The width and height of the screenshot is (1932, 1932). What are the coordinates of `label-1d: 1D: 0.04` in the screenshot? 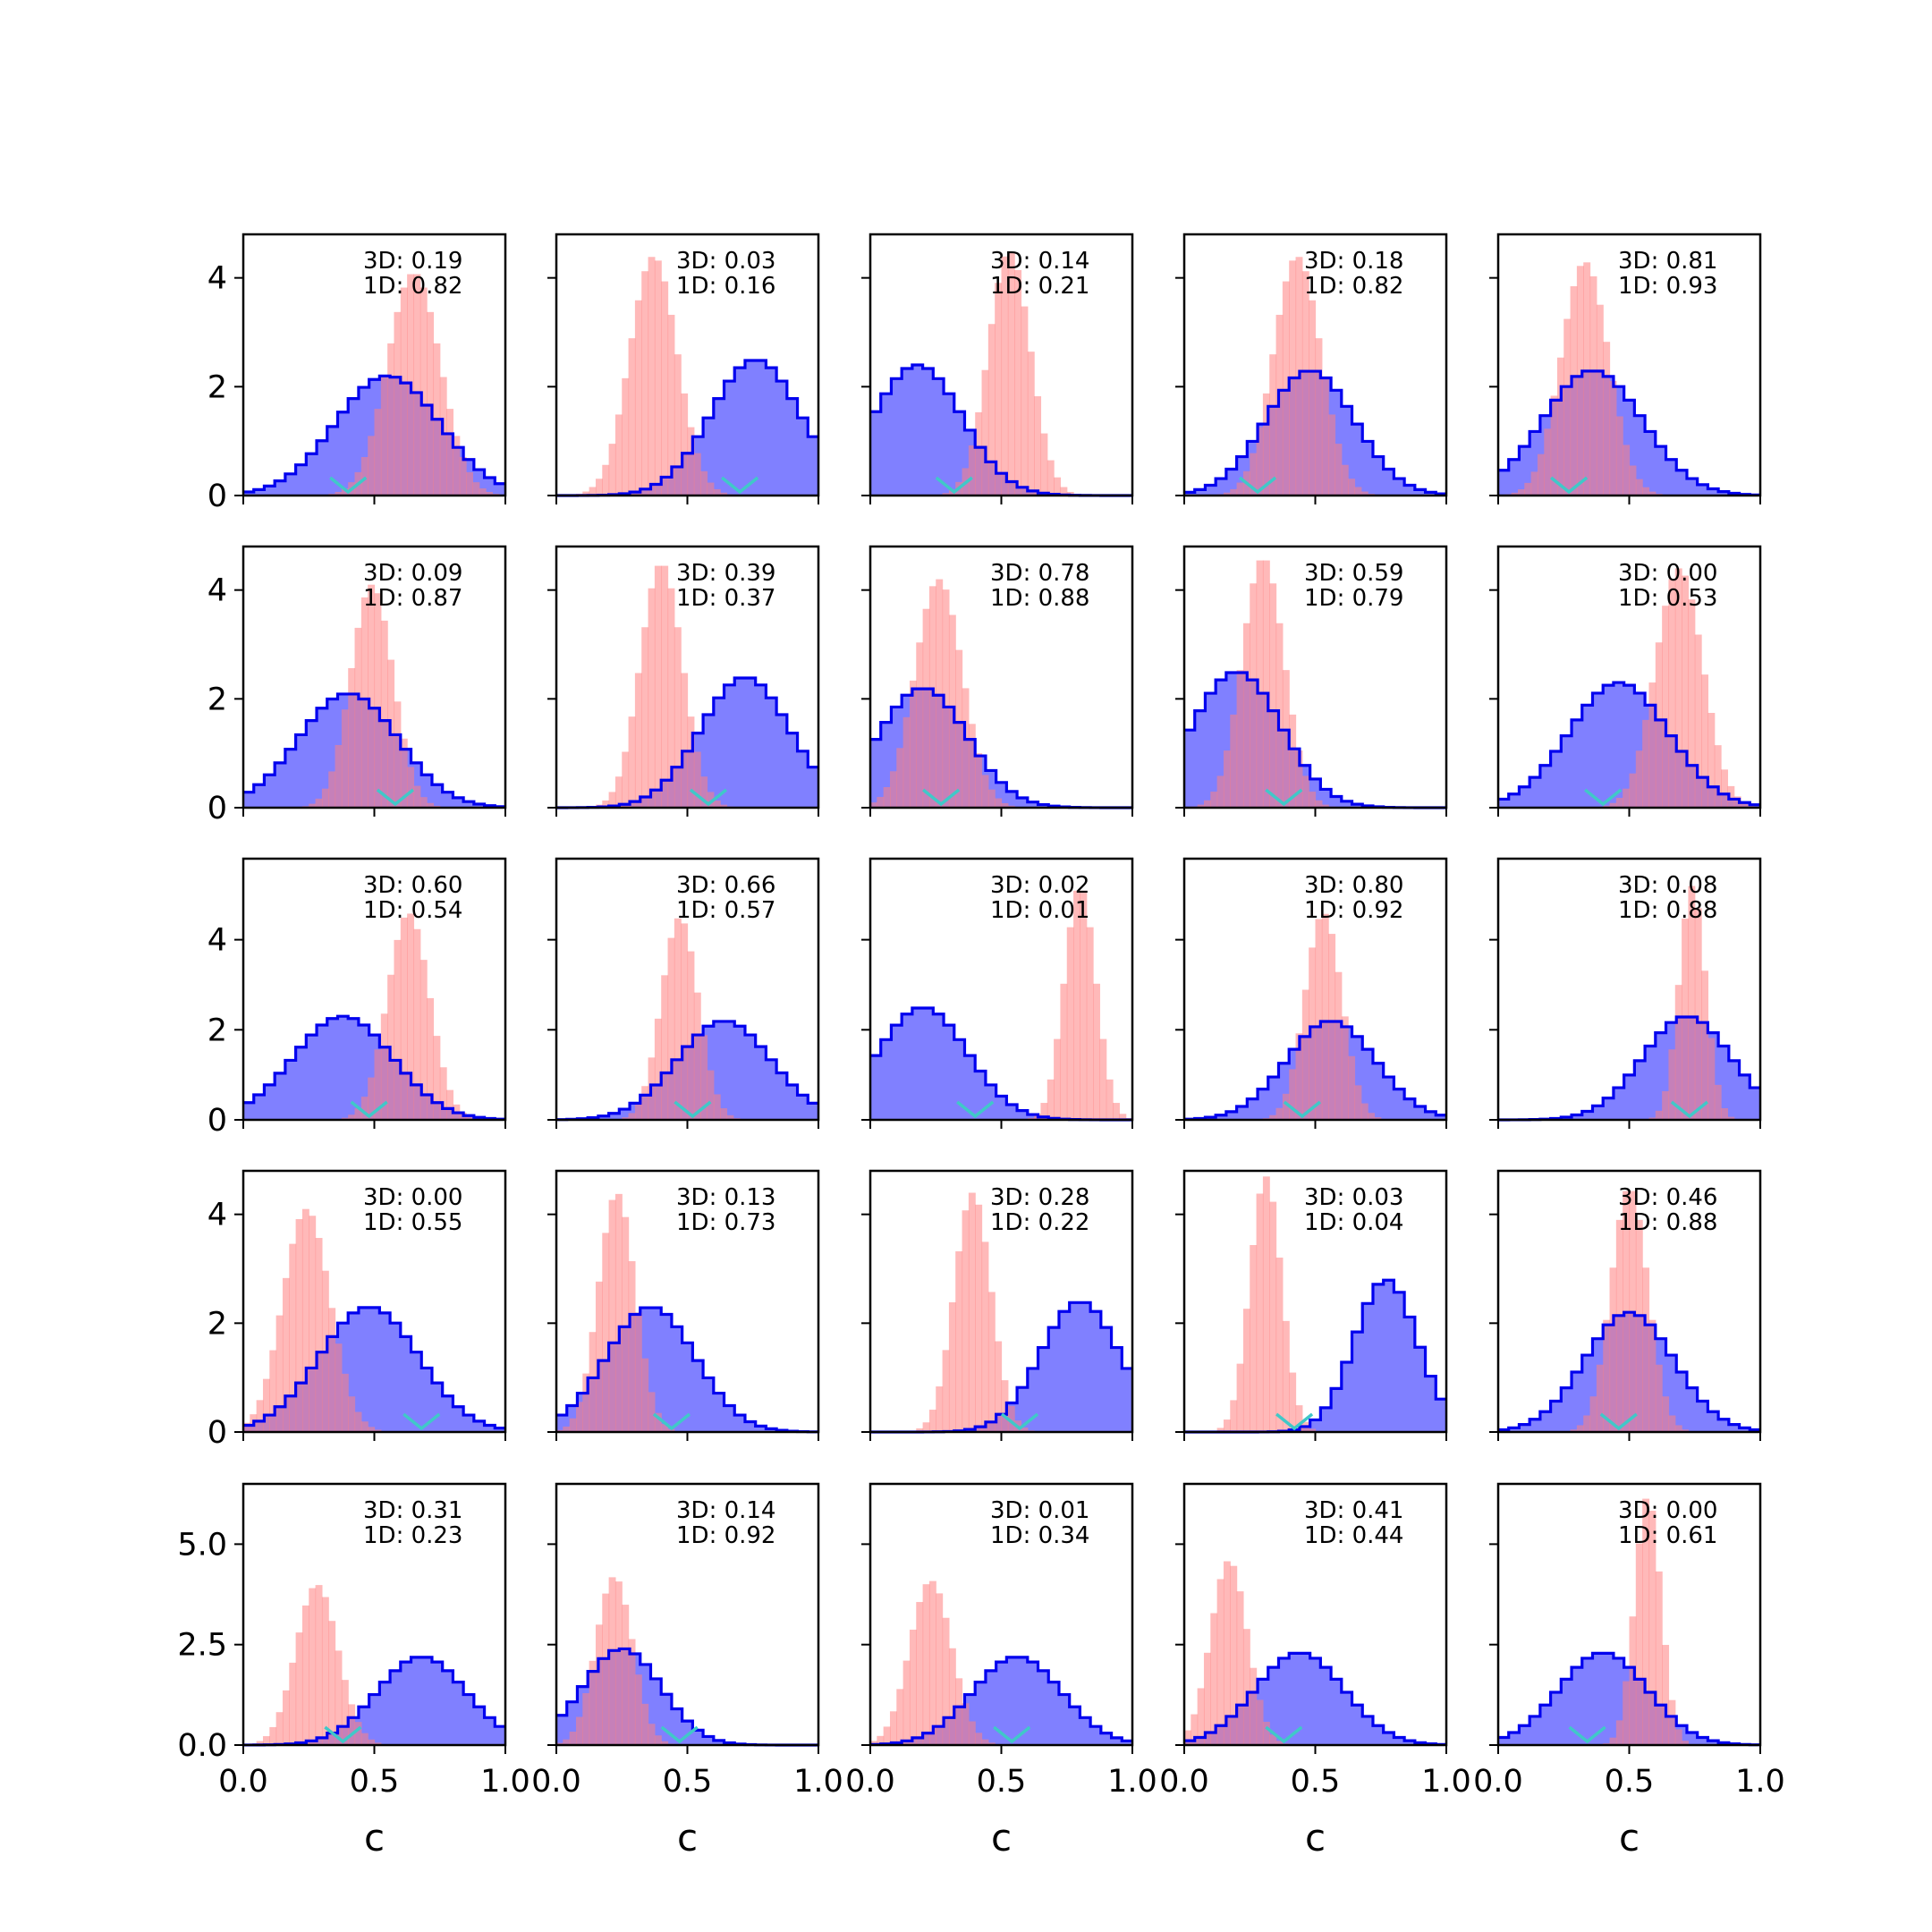 It's located at (1353, 1222).